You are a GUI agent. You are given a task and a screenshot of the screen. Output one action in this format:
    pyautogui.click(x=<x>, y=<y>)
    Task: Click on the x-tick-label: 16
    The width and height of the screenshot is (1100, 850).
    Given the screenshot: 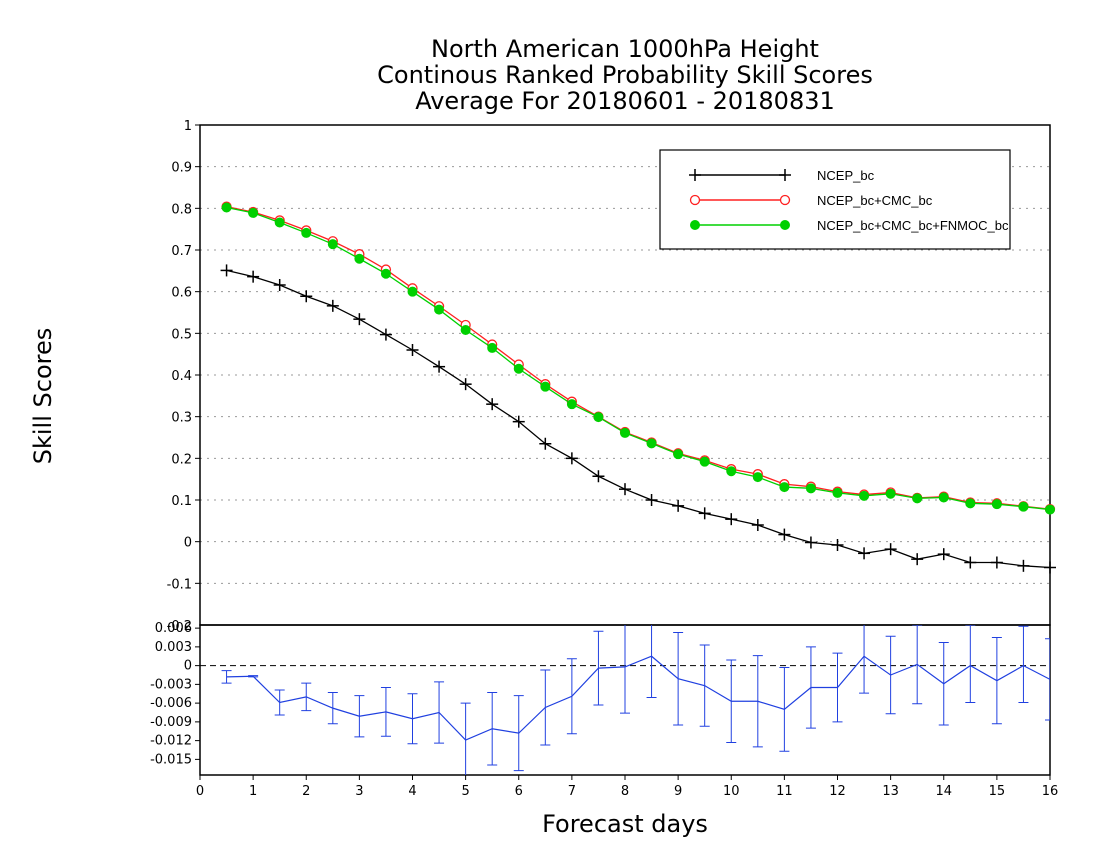 What is the action you would take?
    pyautogui.click(x=1050, y=791)
    